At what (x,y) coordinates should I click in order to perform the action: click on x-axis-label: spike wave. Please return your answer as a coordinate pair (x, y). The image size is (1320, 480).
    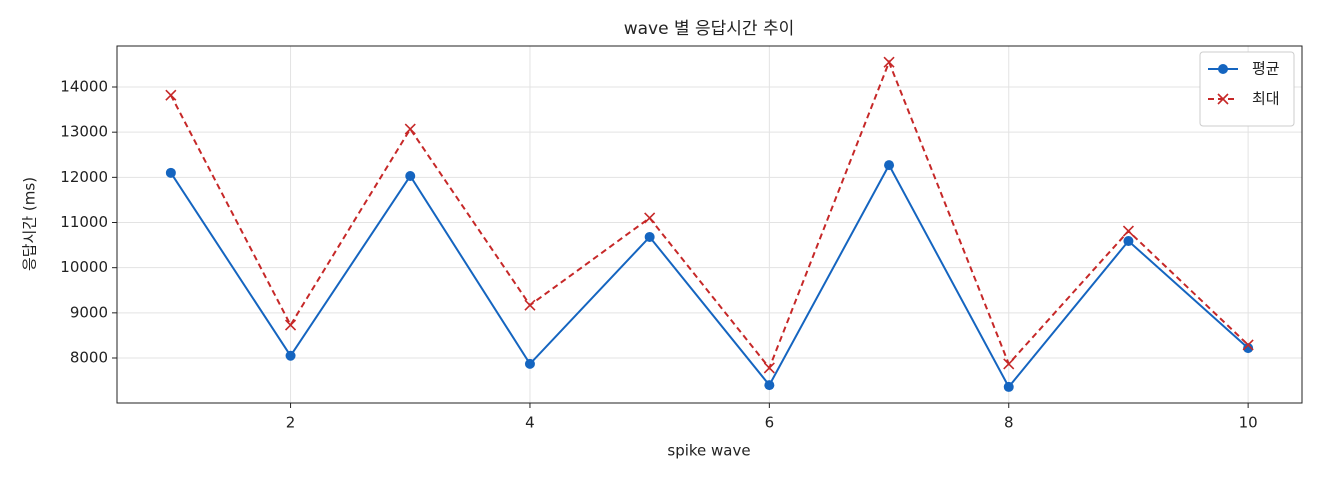
    Looking at the image, I should click on (708, 451).